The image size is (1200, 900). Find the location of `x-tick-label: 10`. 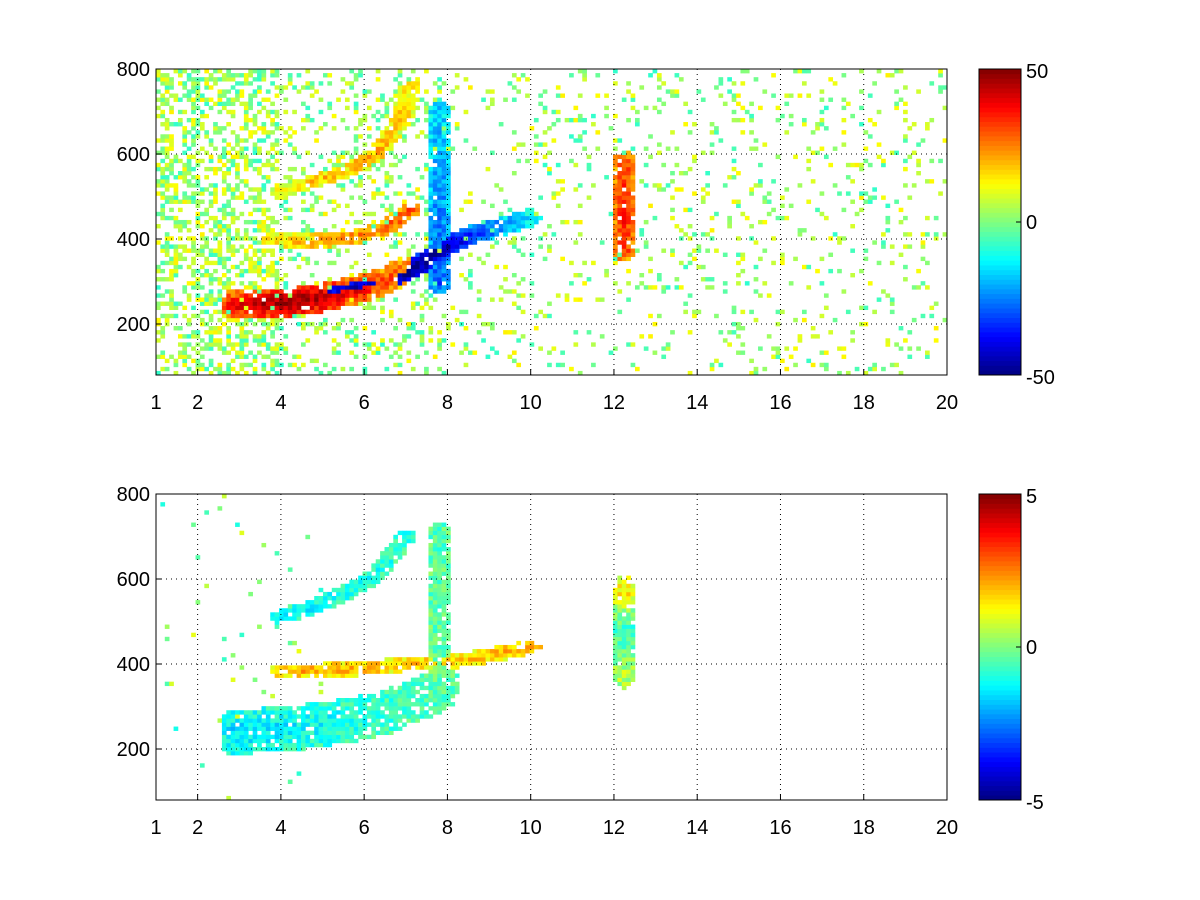

x-tick-label: 10 is located at coordinates (531, 828).